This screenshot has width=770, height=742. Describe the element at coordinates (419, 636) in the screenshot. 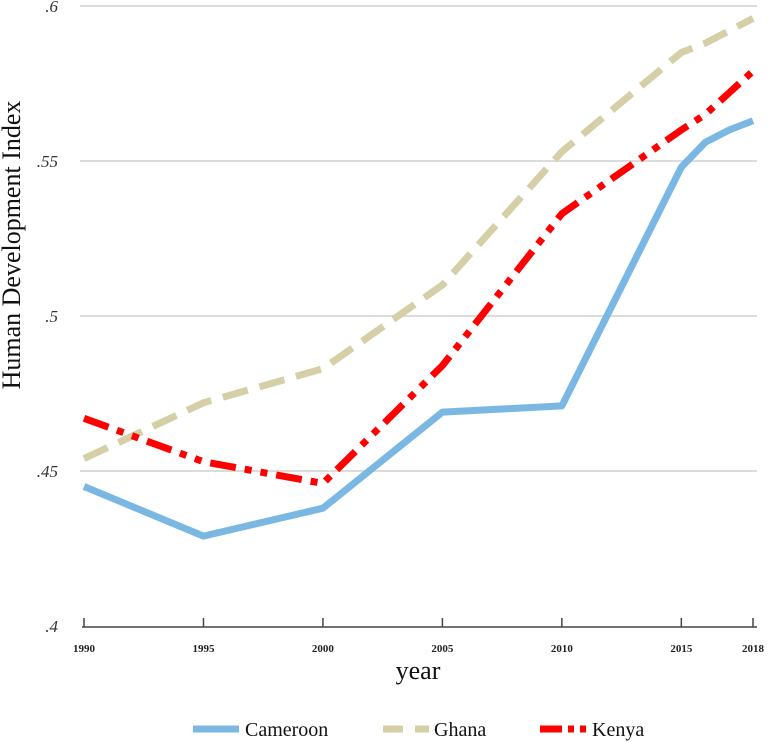

I see `x-axis: 1990 1995 2000 2005 2010 2015 2018` at that location.